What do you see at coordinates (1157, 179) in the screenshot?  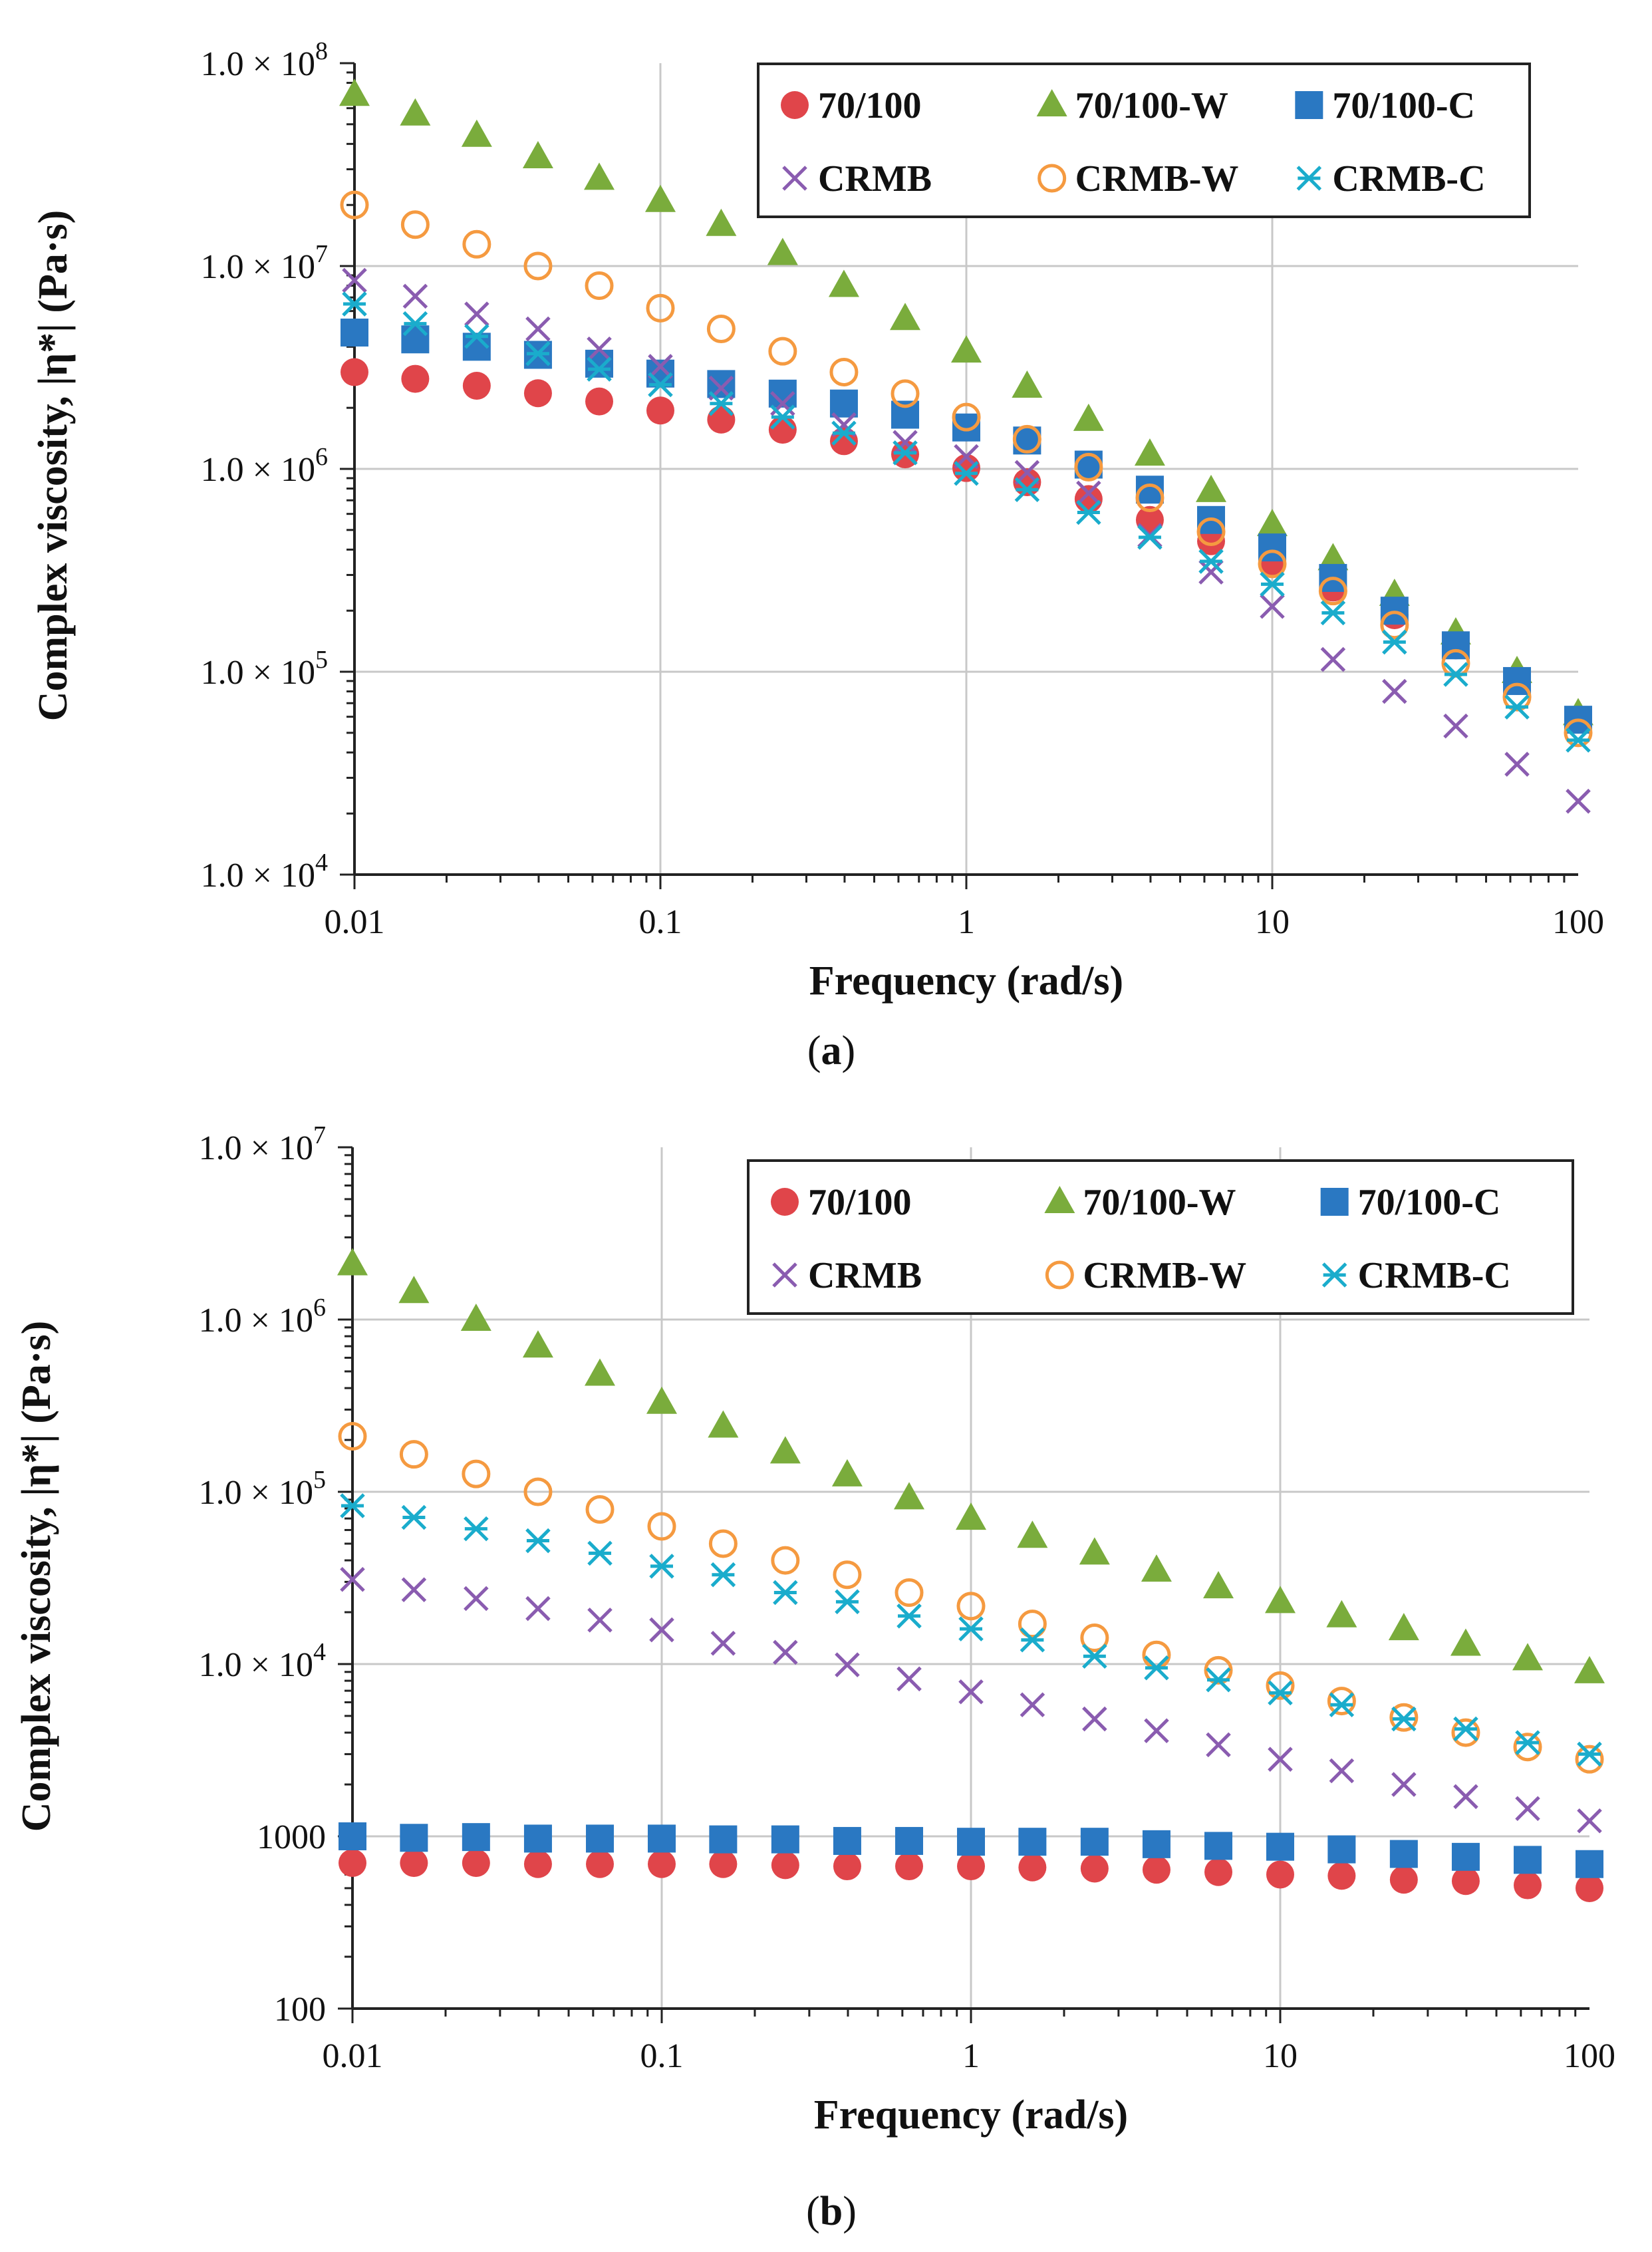 I see `legend-label: CRMB-W` at bounding box center [1157, 179].